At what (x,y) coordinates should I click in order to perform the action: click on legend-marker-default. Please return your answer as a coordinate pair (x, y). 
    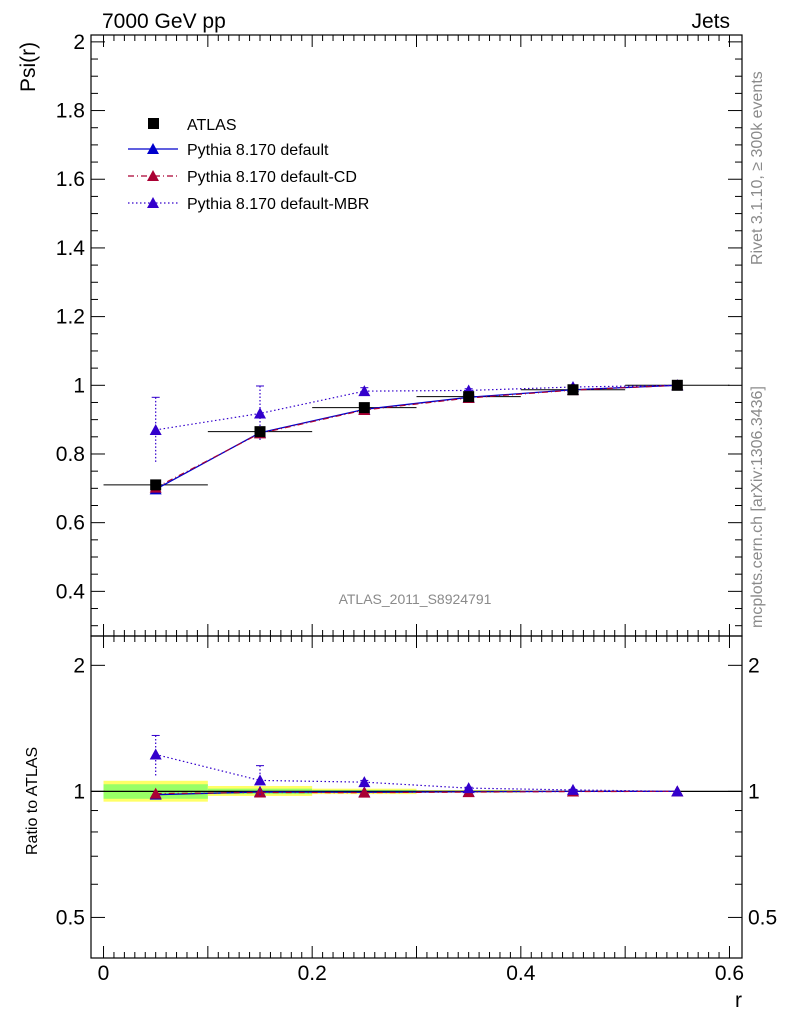
    Looking at the image, I should click on (153, 148).